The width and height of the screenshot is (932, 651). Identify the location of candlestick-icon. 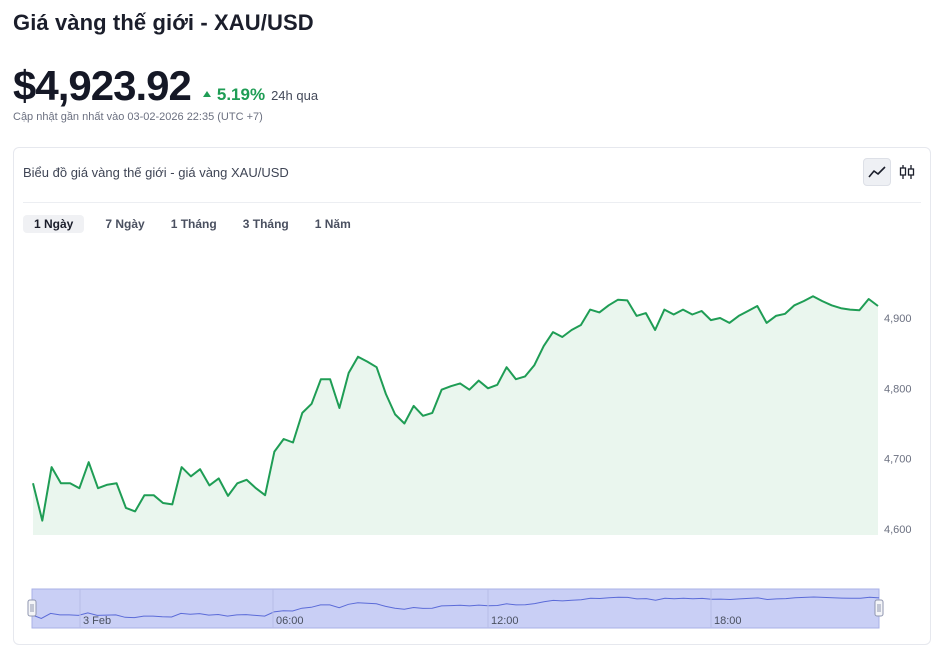
(907, 172).